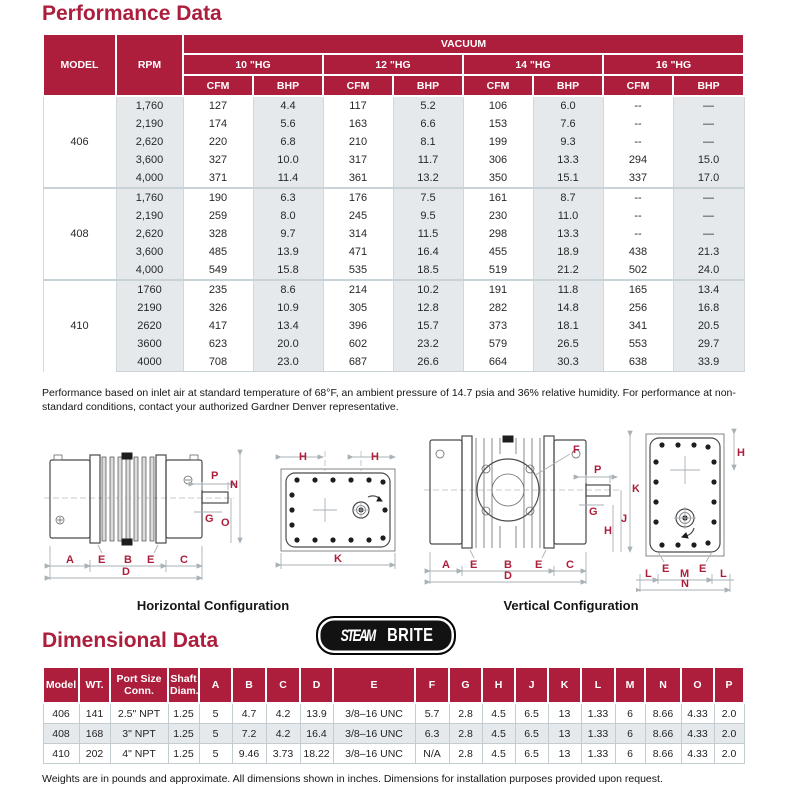 This screenshot has height=800, width=785. Describe the element at coordinates (663, 685) in the screenshot. I see `dim-header: N` at that location.